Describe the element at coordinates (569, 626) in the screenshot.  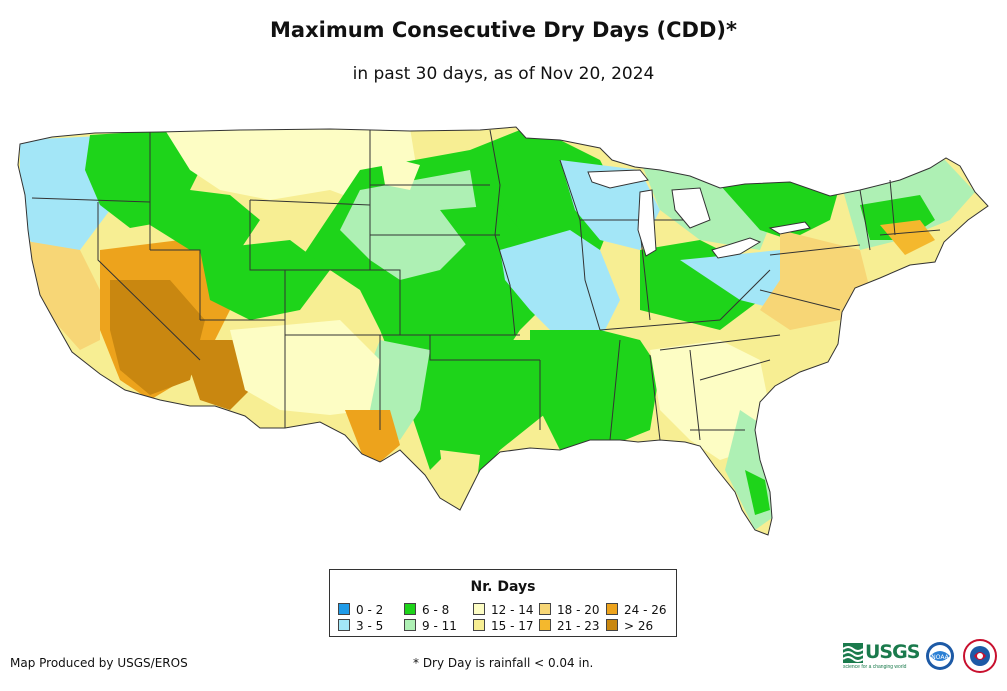
I see `legend-item-21-23: 21 - 23` at that location.